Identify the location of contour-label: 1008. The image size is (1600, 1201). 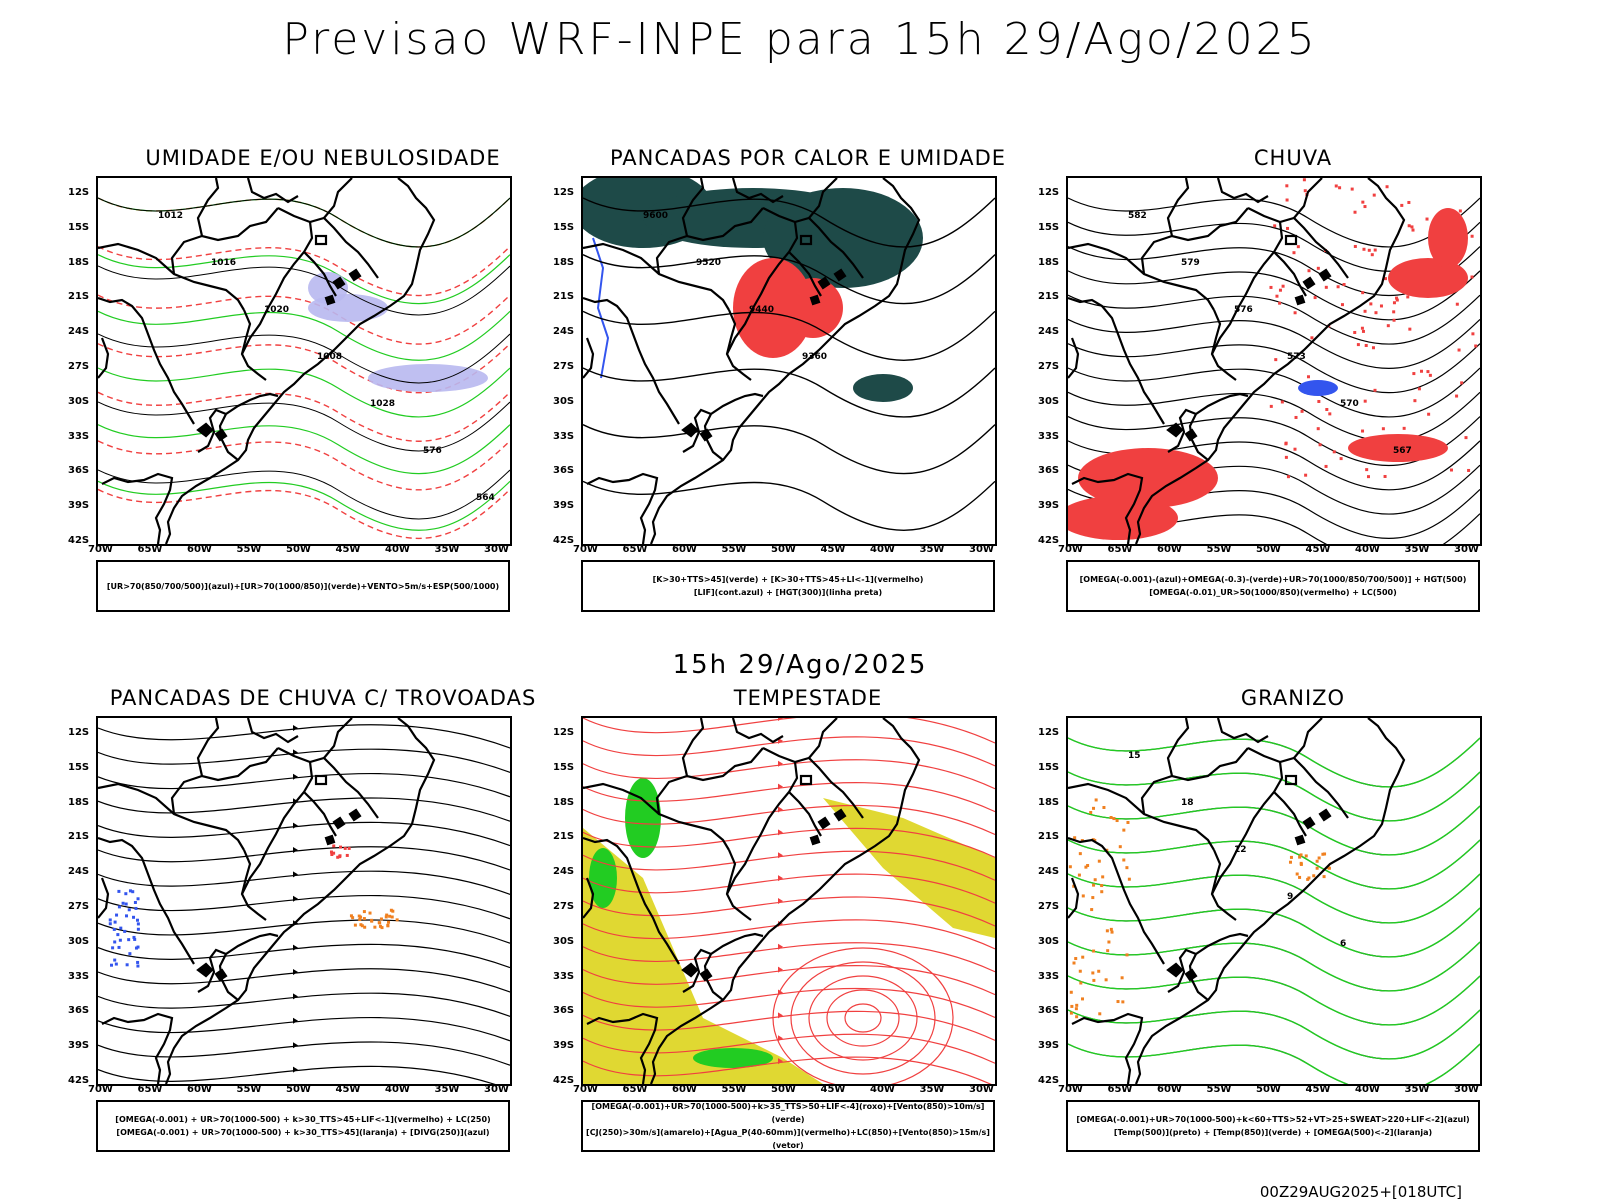
(329, 357).